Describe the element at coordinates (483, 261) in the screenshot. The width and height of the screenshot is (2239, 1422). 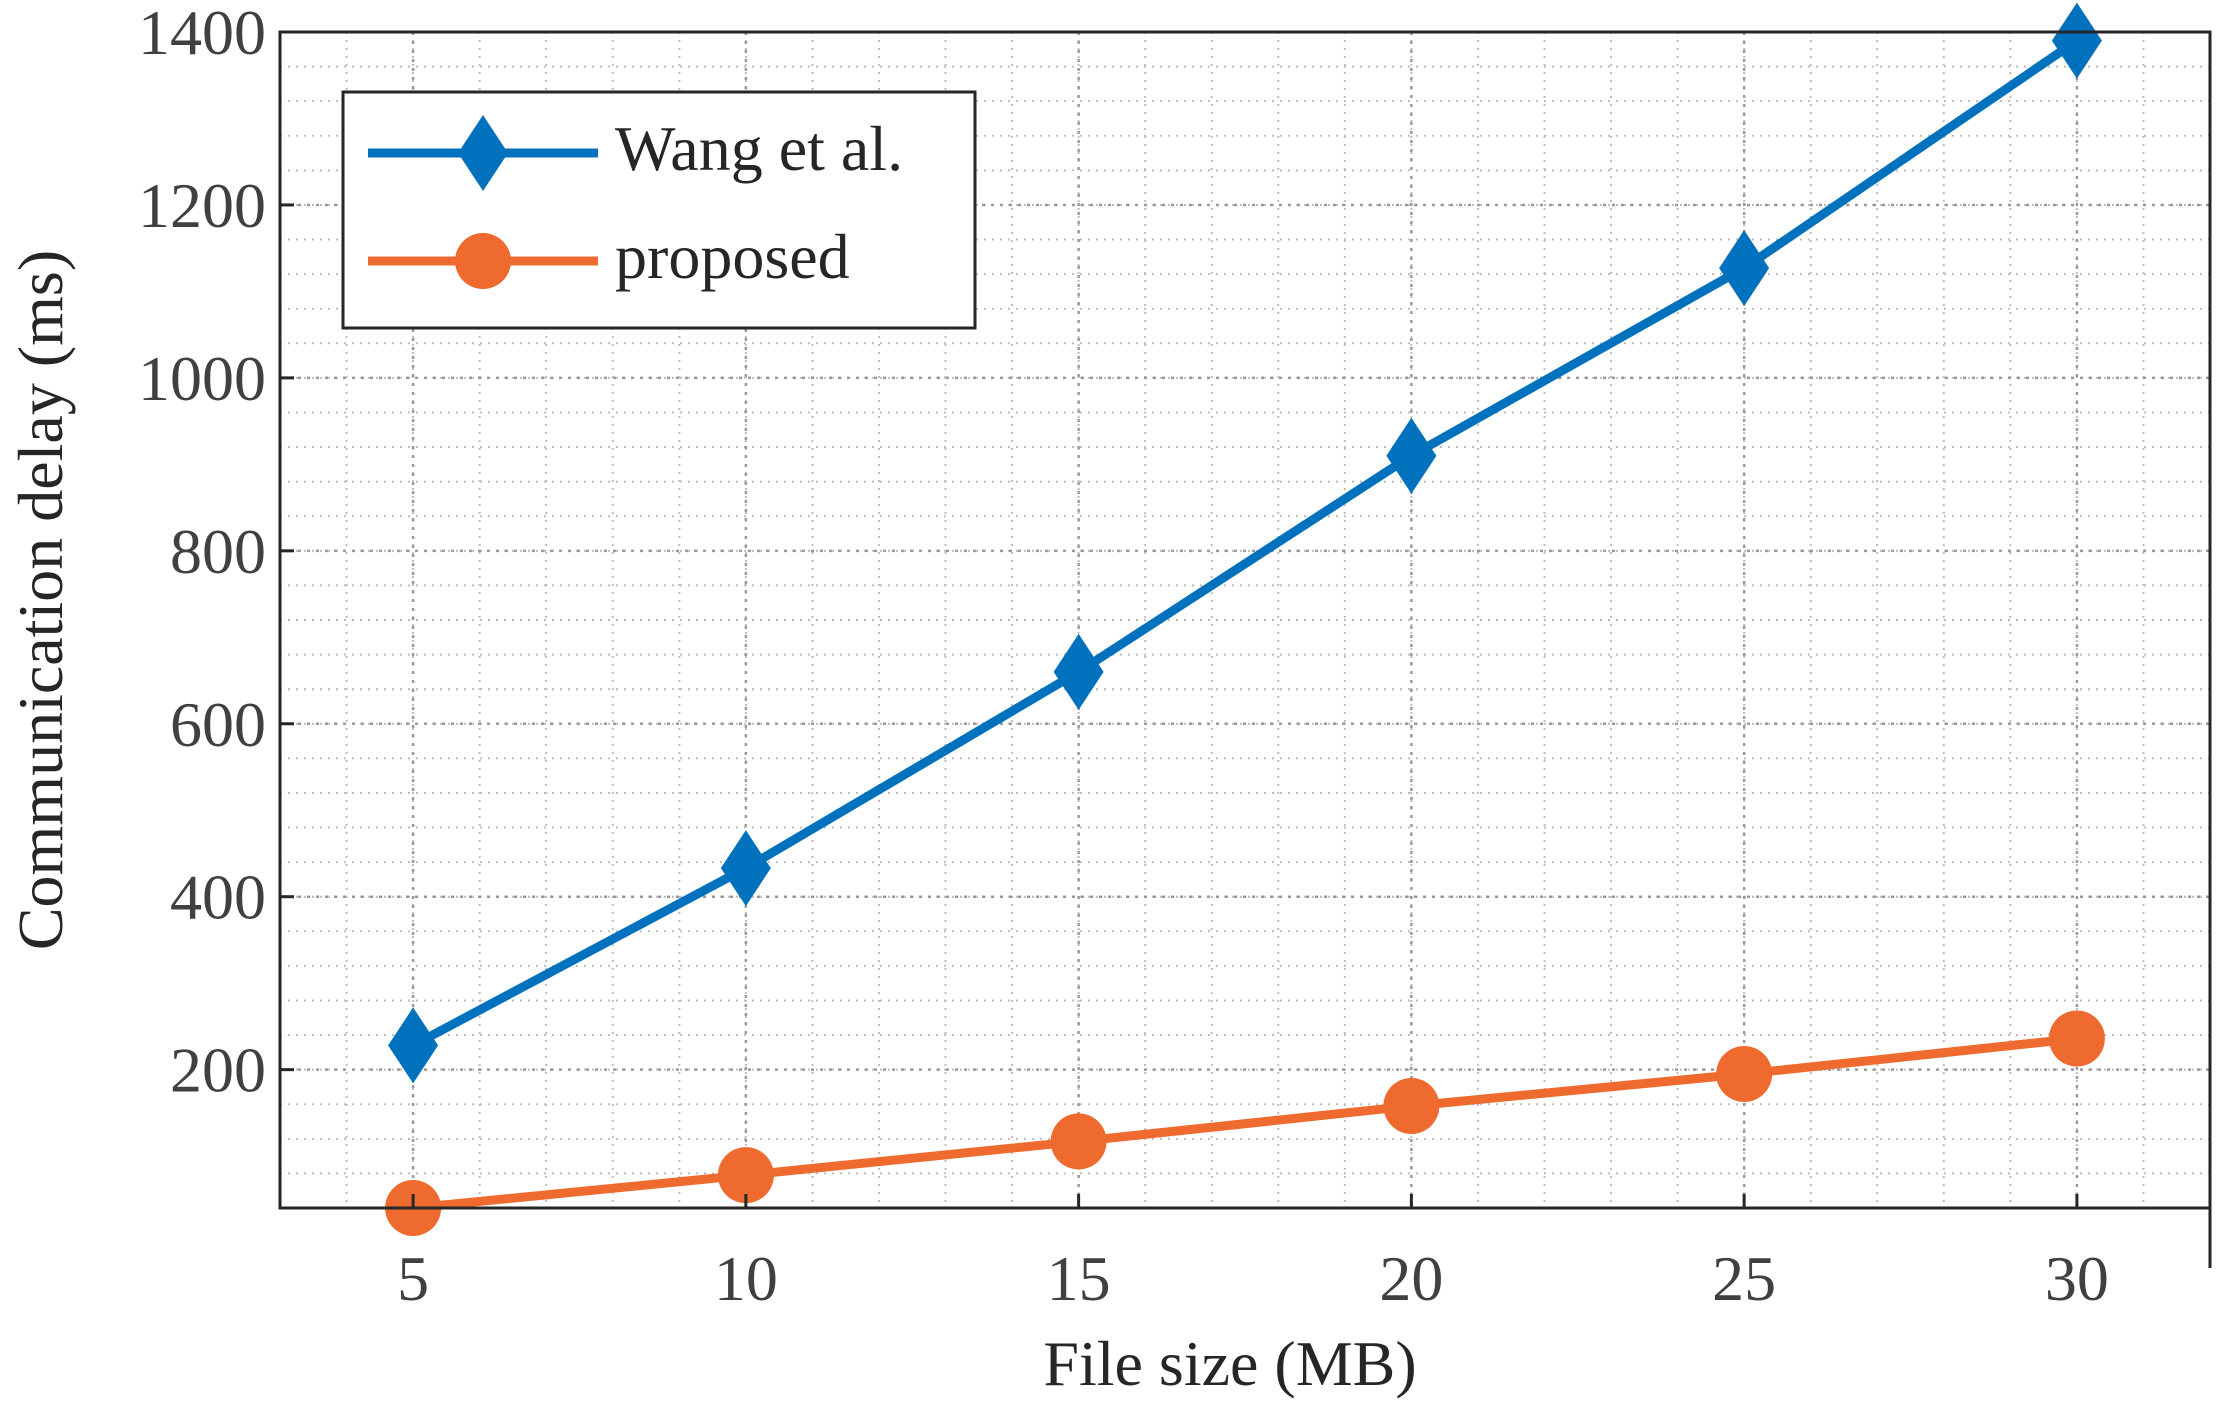
I see `legend-marker-circle` at that location.